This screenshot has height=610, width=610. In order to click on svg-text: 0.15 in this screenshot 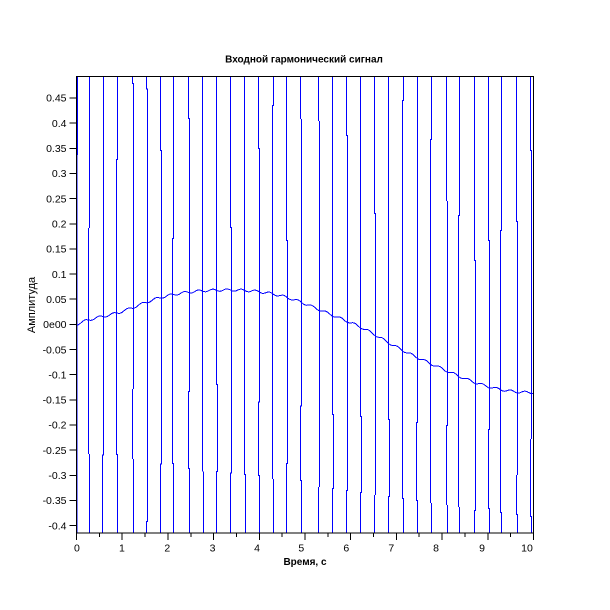, I will do `click(56, 250)`.